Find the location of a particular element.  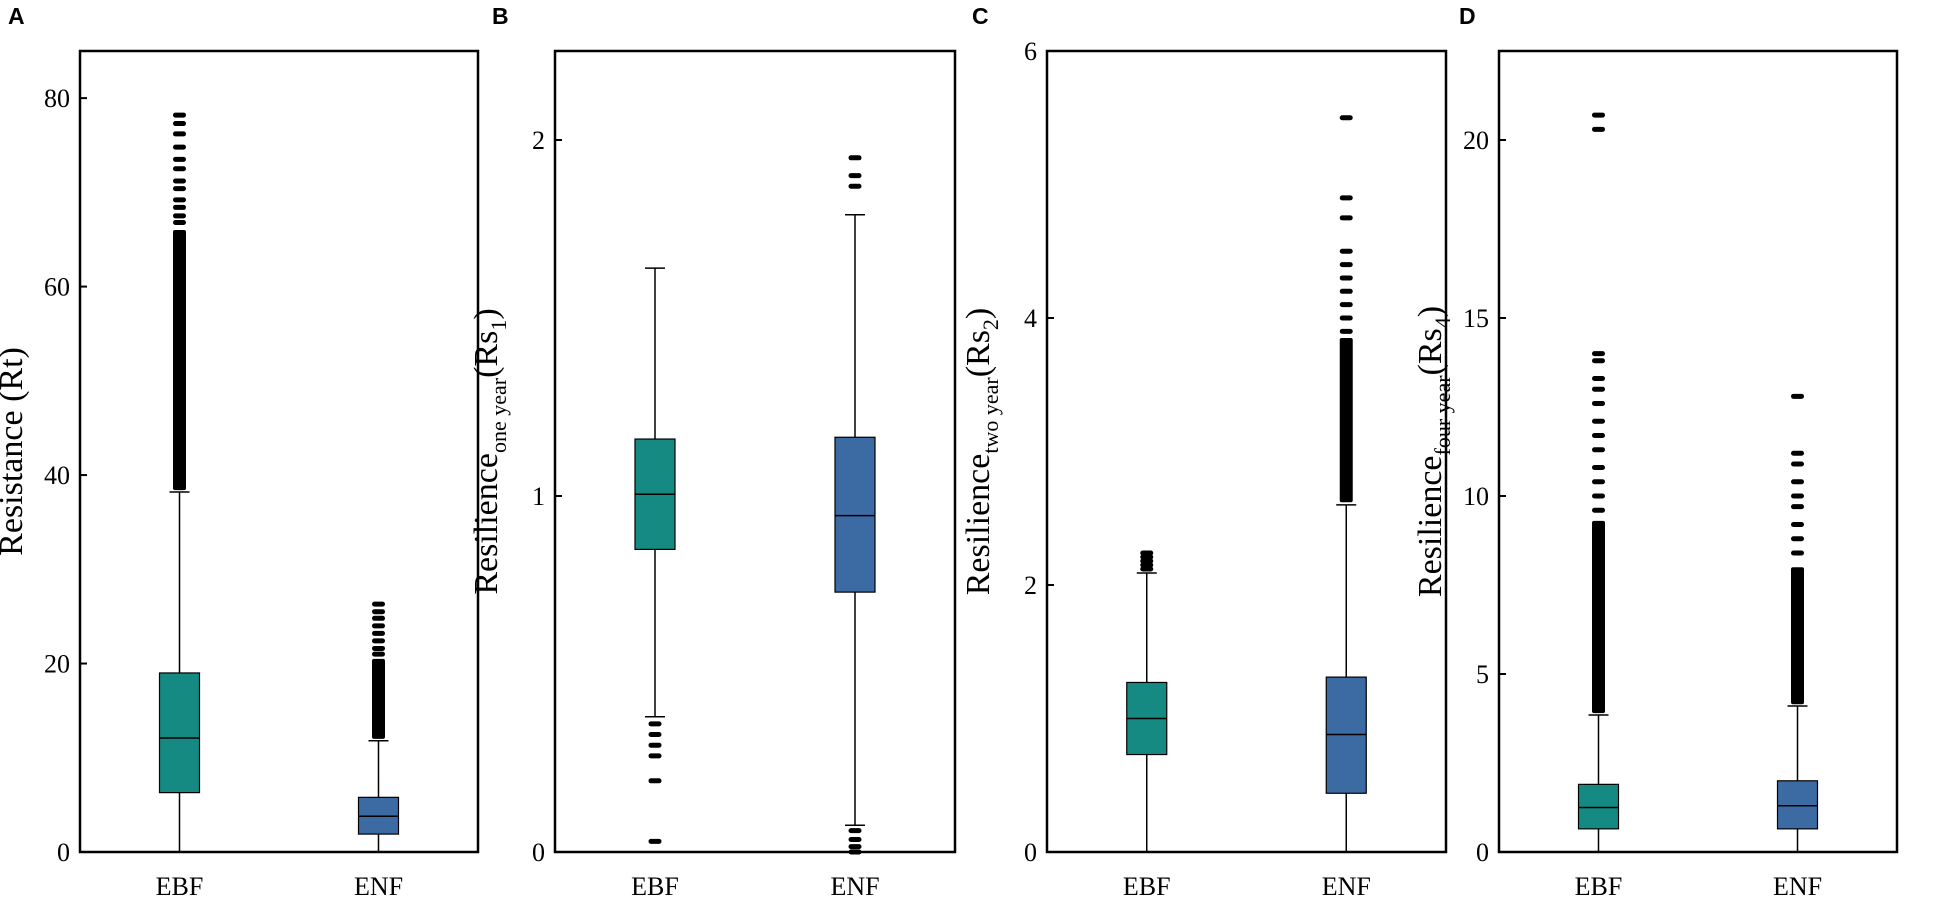

box-enf-iqr is located at coordinates (1797, 805).